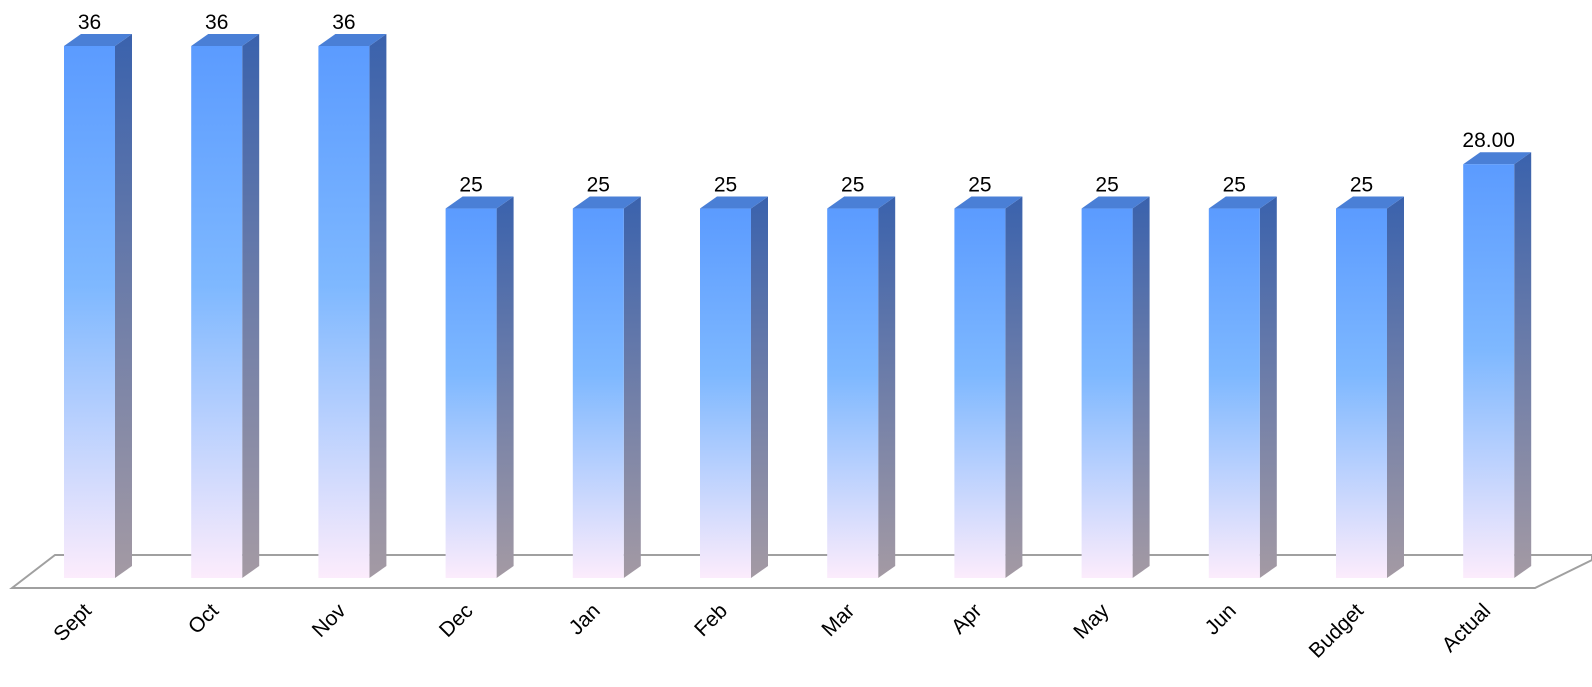  Describe the element at coordinates (1091, 621) in the screenshot. I see `x-tick-label: May` at that location.